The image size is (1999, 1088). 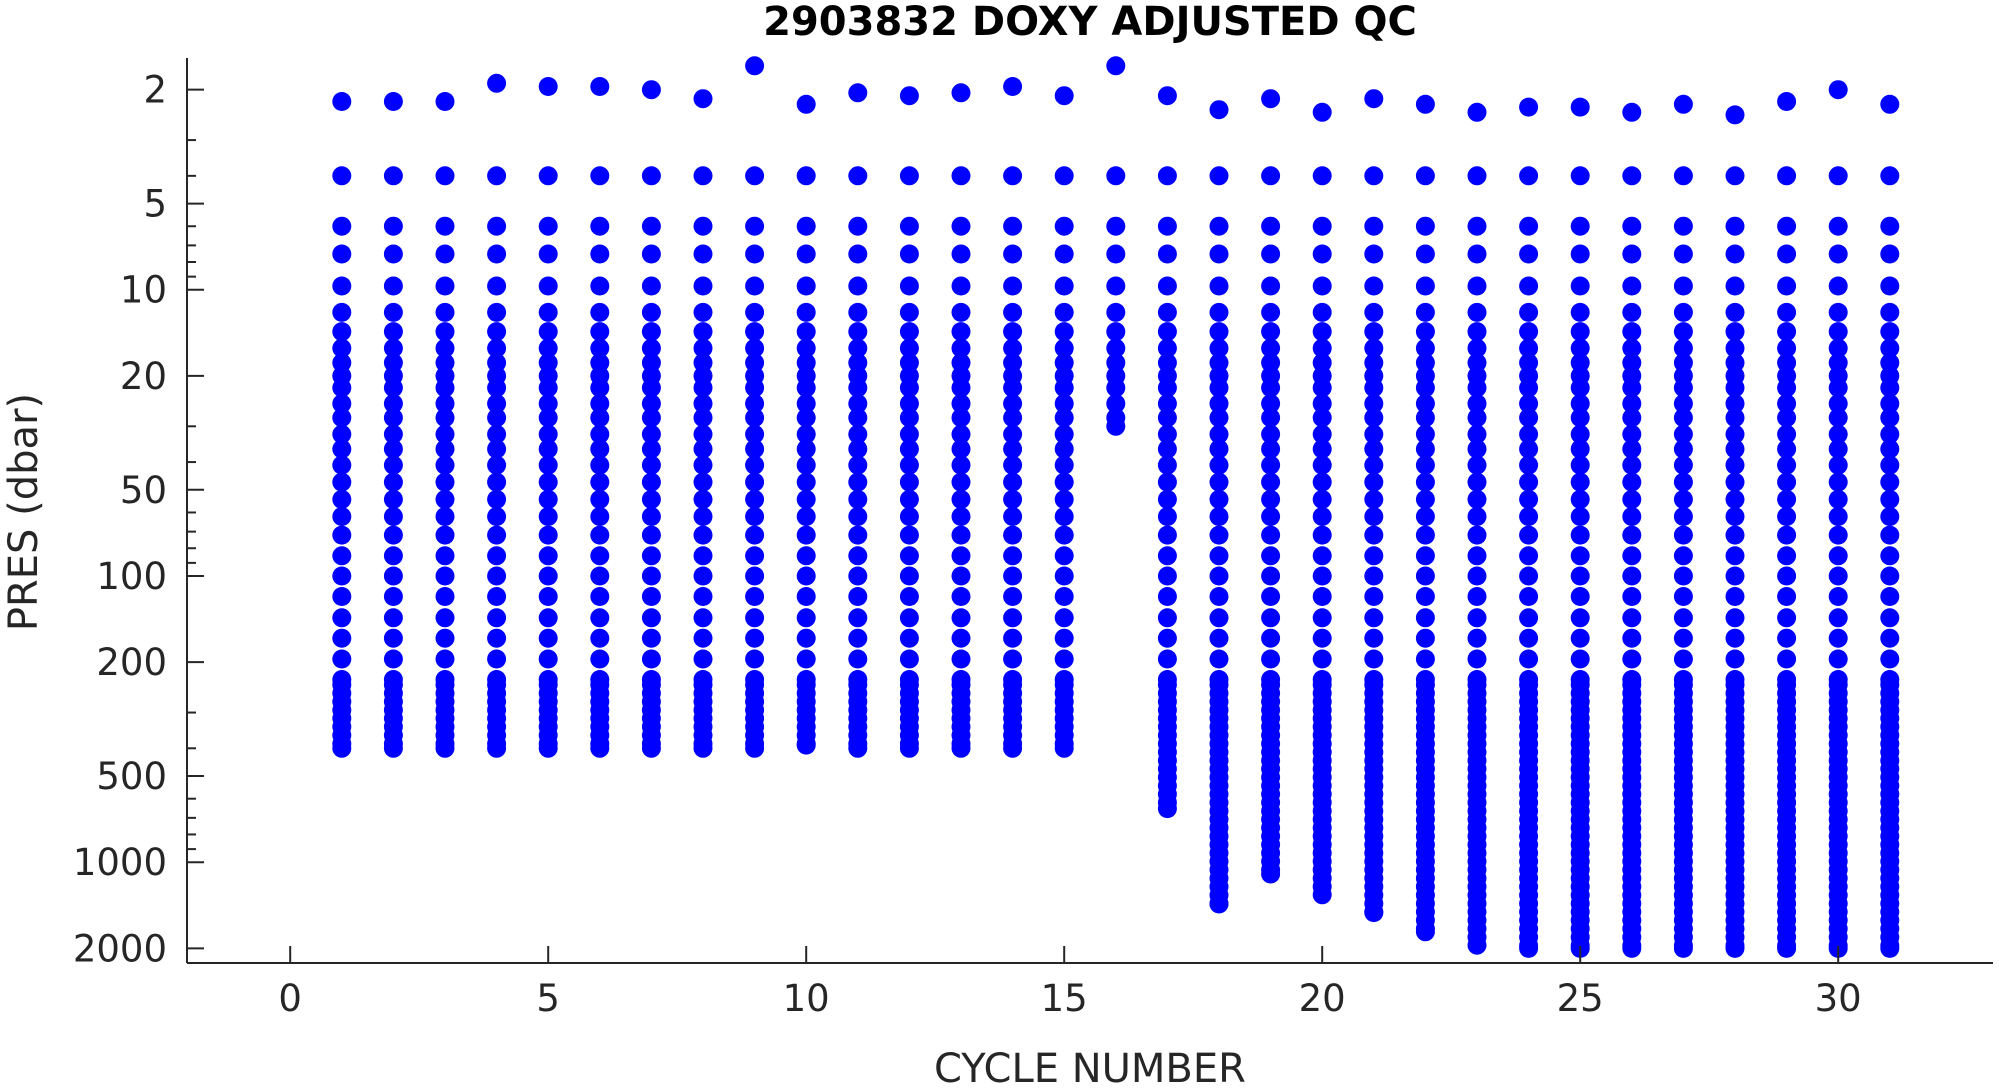 What do you see at coordinates (120, 862) in the screenshot?
I see `y-tick-label: 1000` at bounding box center [120, 862].